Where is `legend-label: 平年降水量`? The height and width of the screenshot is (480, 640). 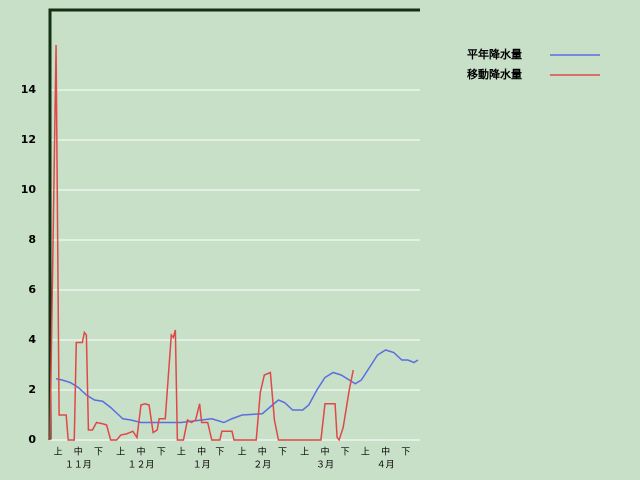
legend-label: 平年降水量 is located at coordinates (494, 54).